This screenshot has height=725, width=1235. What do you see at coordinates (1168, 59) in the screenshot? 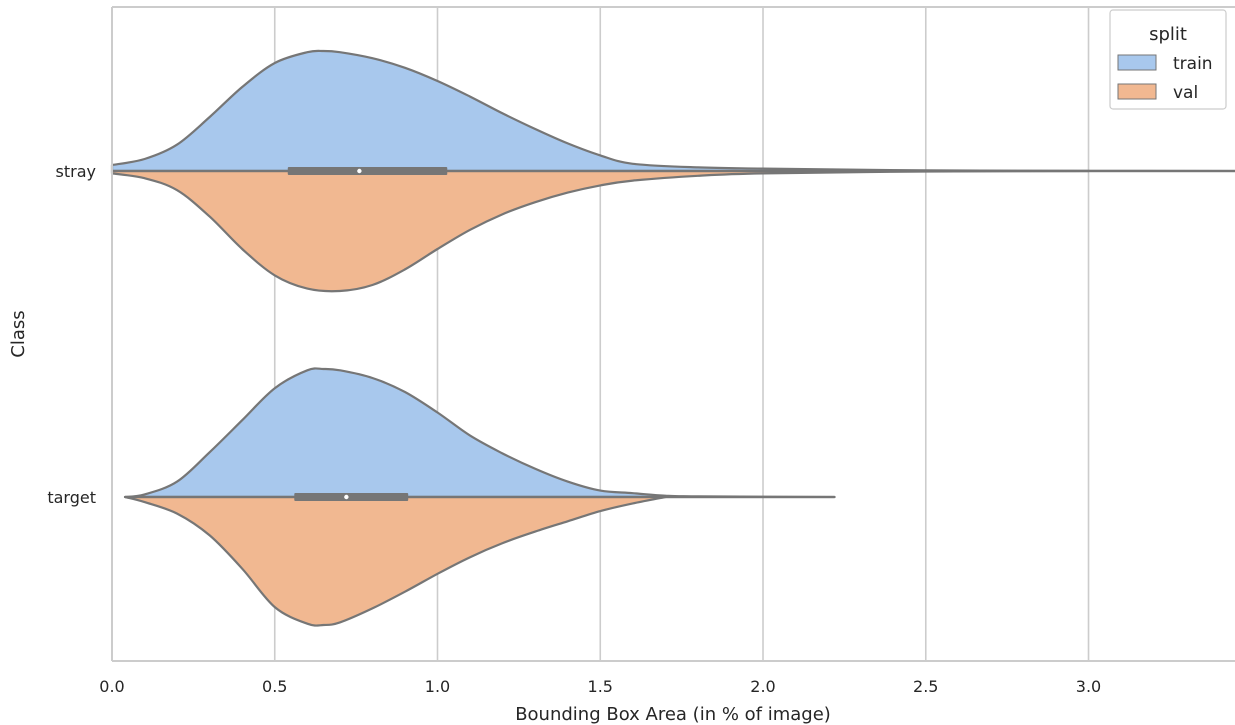
I see `legend: split train val` at bounding box center [1168, 59].